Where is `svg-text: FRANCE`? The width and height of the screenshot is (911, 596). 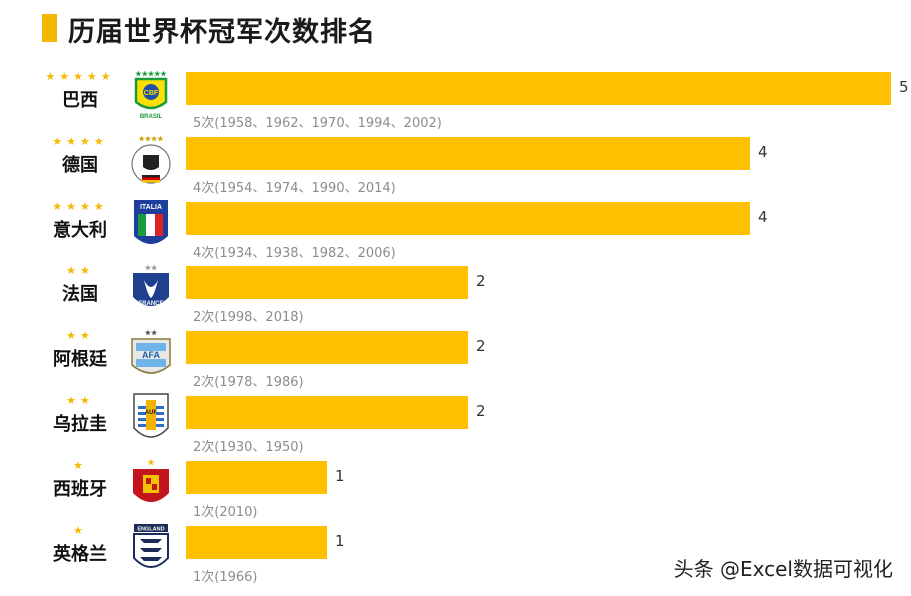 svg-text: FRANCE is located at coordinates (151, 304).